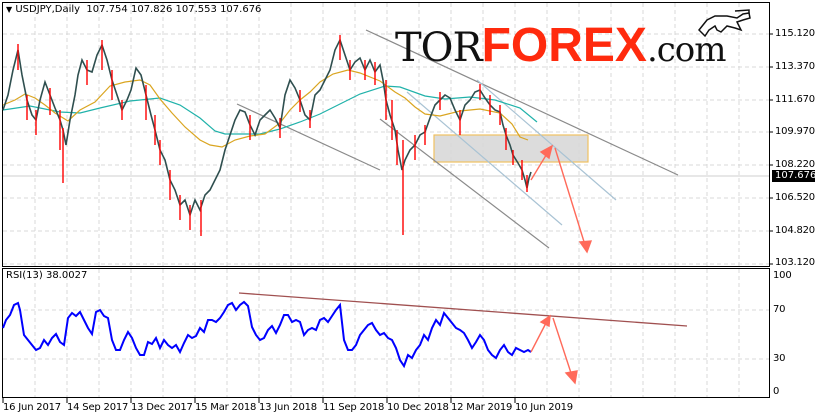 The height and width of the screenshot is (419, 815). What do you see at coordinates (795, 66) in the screenshot?
I see `price-tick: 113.370` at bounding box center [795, 66].